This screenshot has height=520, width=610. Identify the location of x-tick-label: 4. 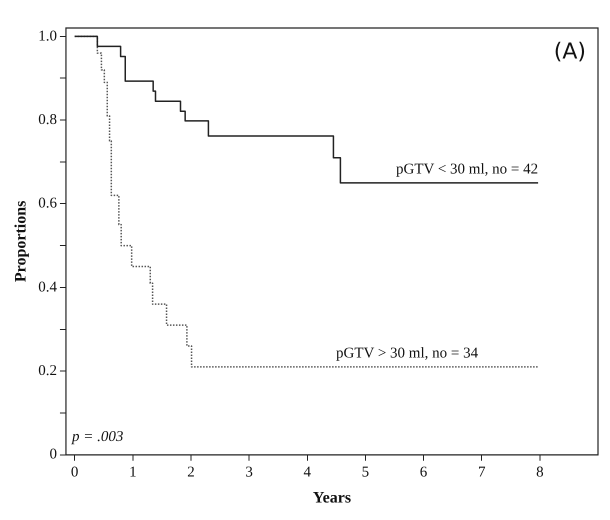
(308, 472).